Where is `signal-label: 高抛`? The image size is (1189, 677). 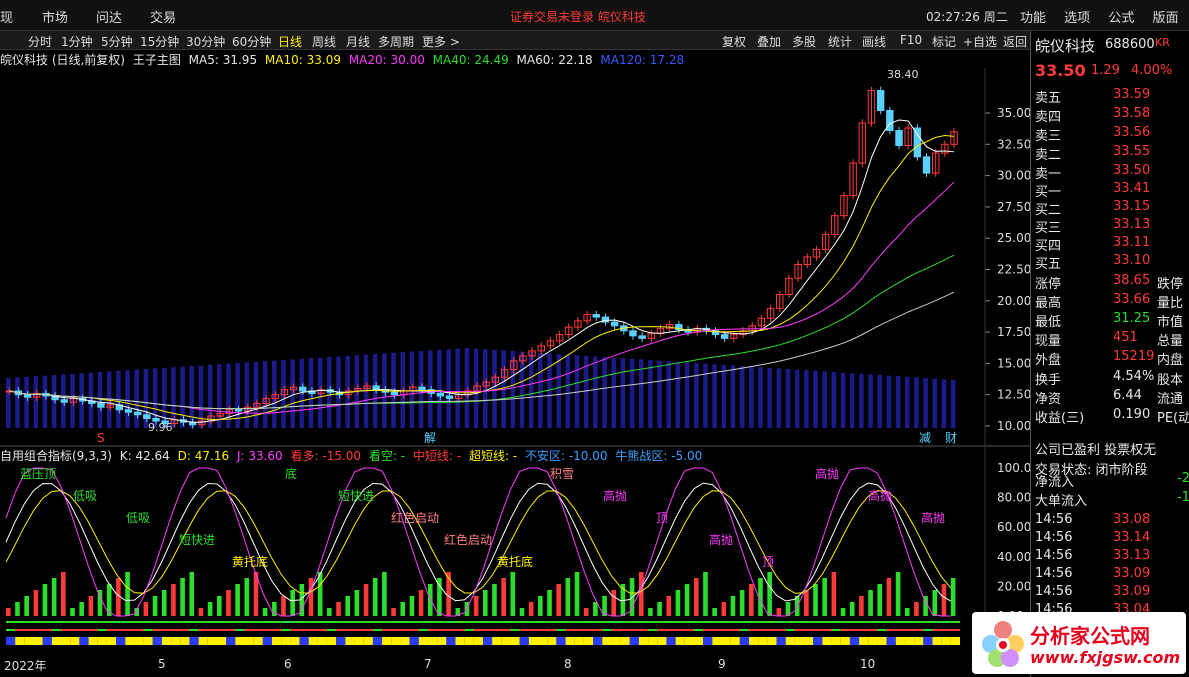 signal-label: 高抛 is located at coordinates (933, 517).